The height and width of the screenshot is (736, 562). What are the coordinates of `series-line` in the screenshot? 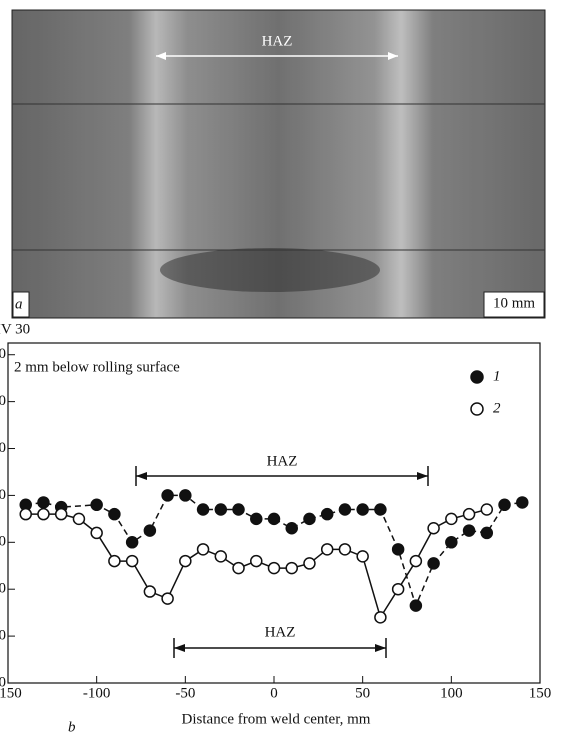 It's located at (274, 551).